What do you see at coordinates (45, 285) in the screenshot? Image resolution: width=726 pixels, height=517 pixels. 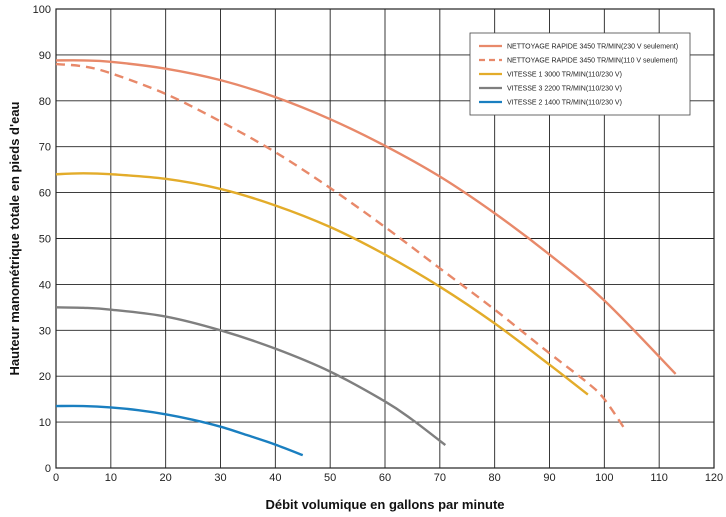 I see `y-tick-label: 40` at bounding box center [45, 285].